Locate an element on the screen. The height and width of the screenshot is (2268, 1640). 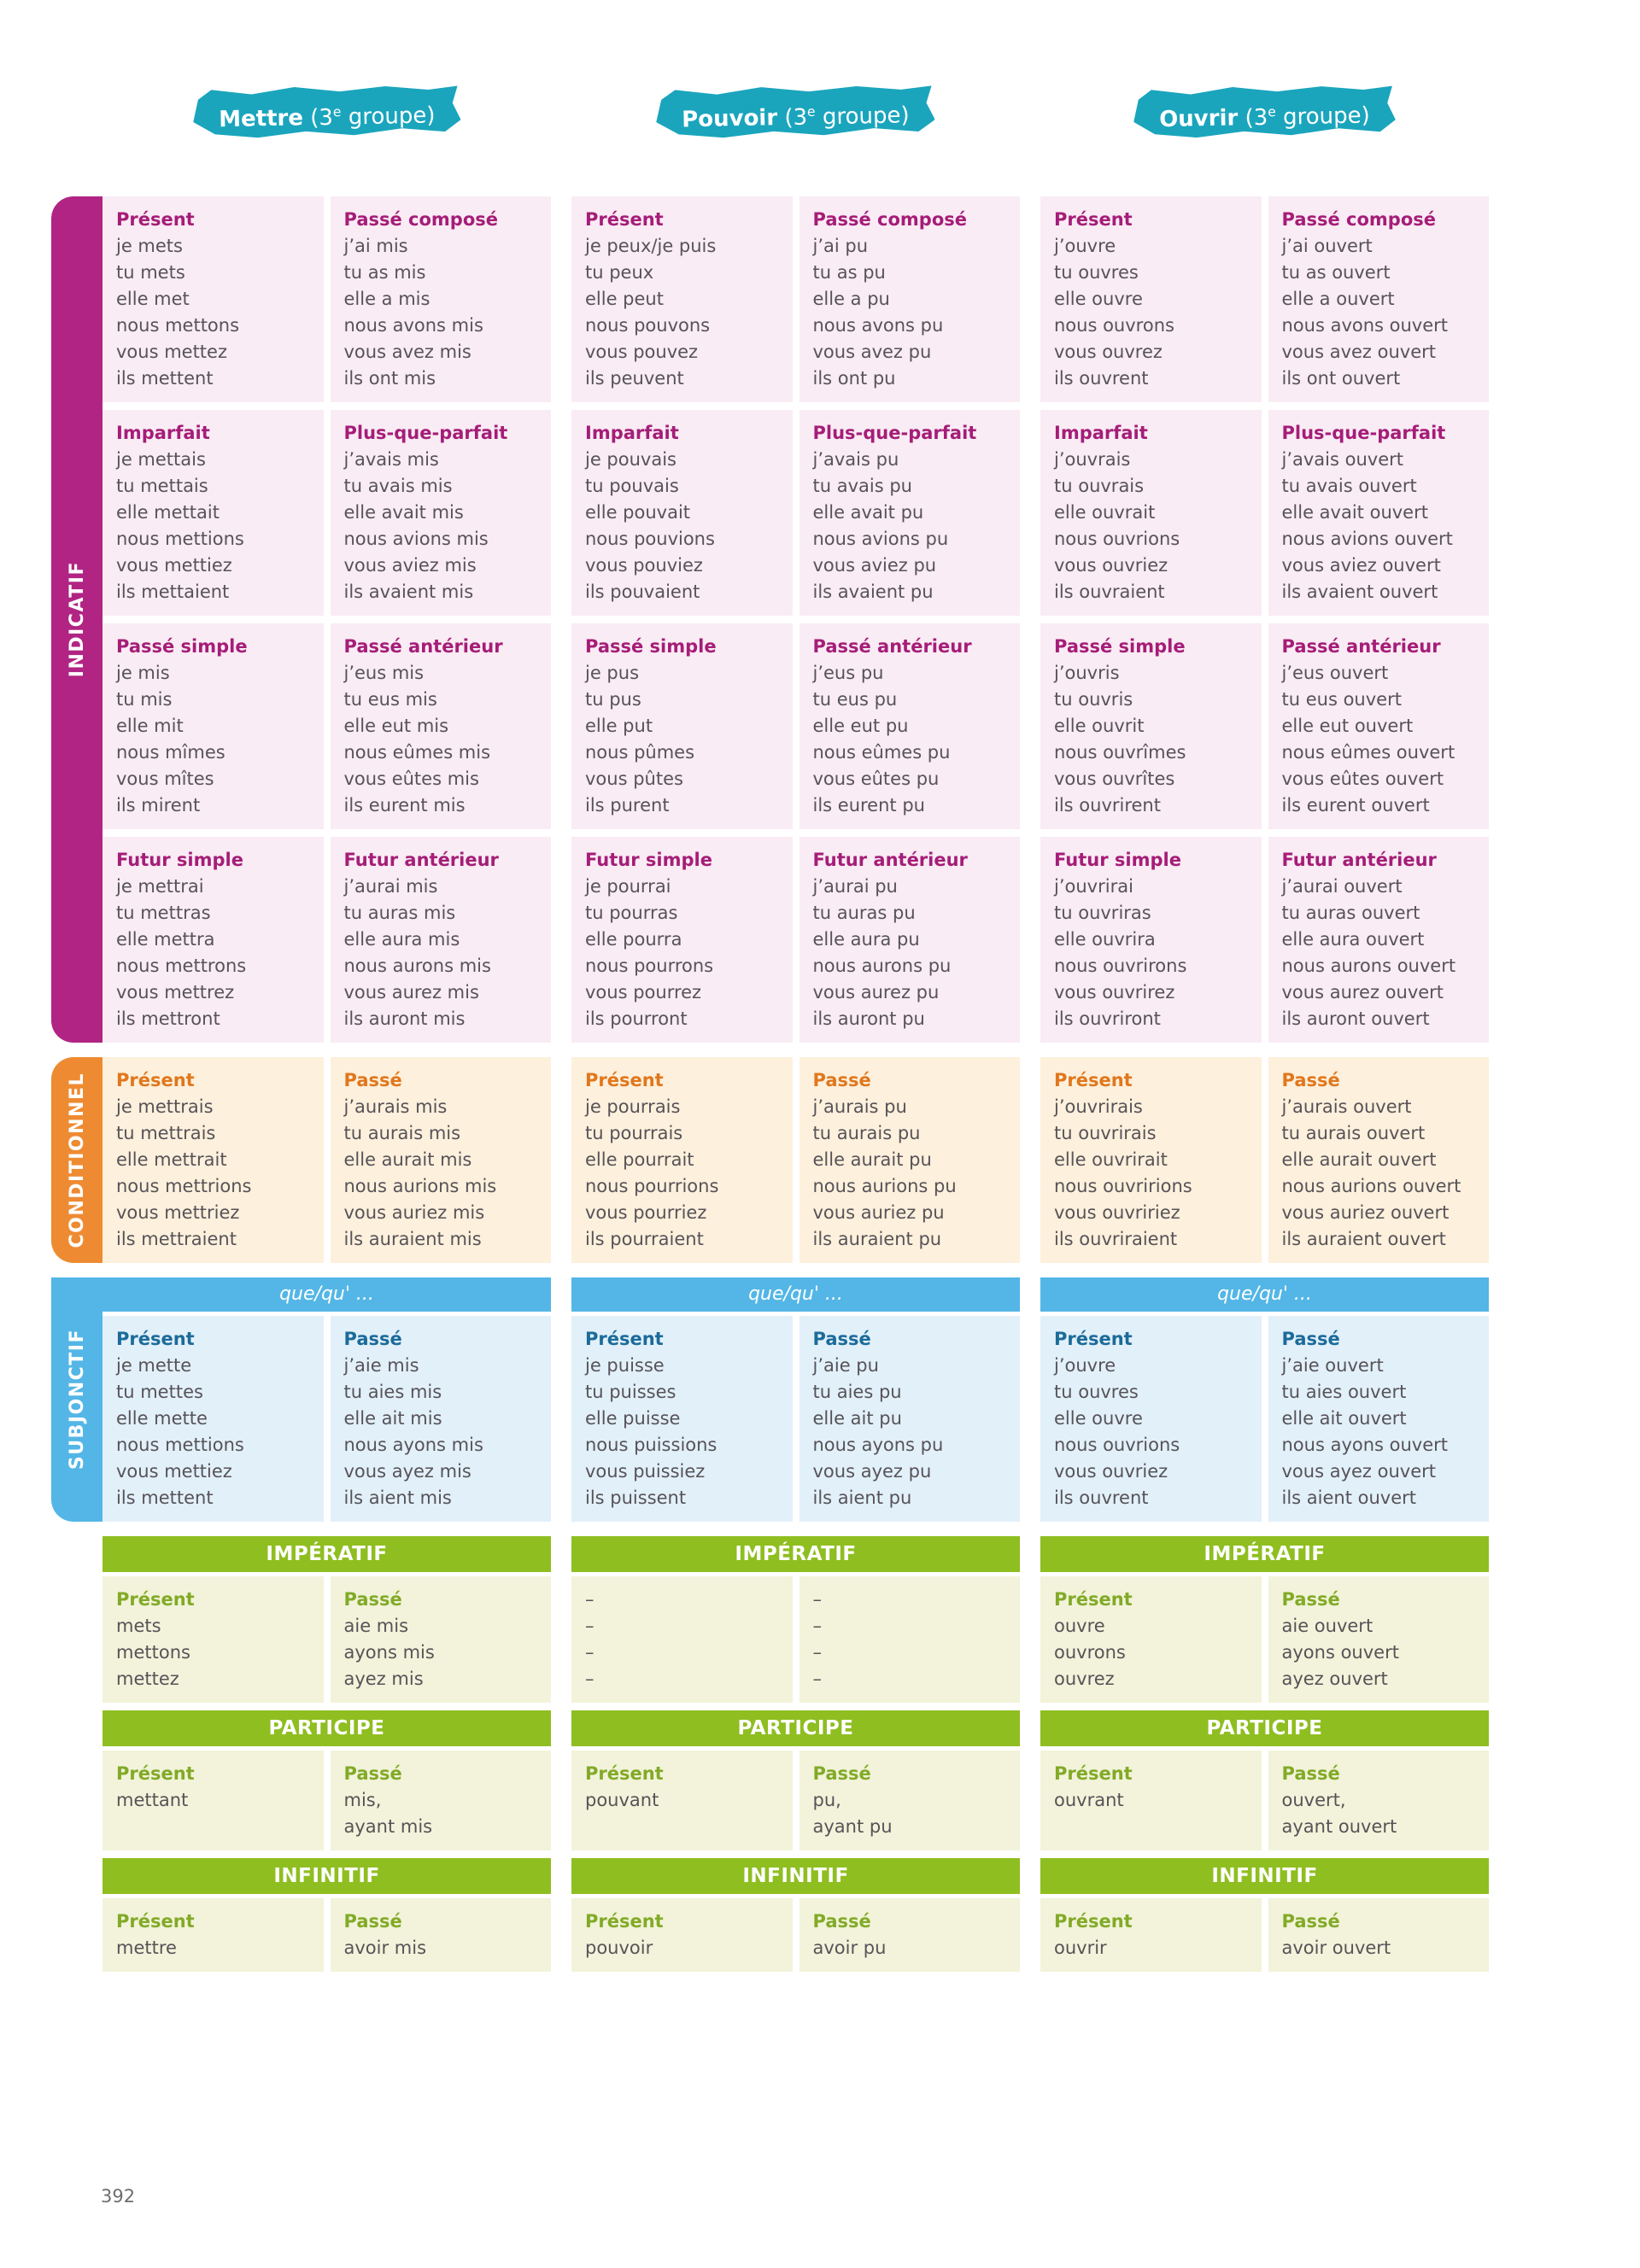
verb-form: elle ait ouvert is located at coordinates (1344, 1418).